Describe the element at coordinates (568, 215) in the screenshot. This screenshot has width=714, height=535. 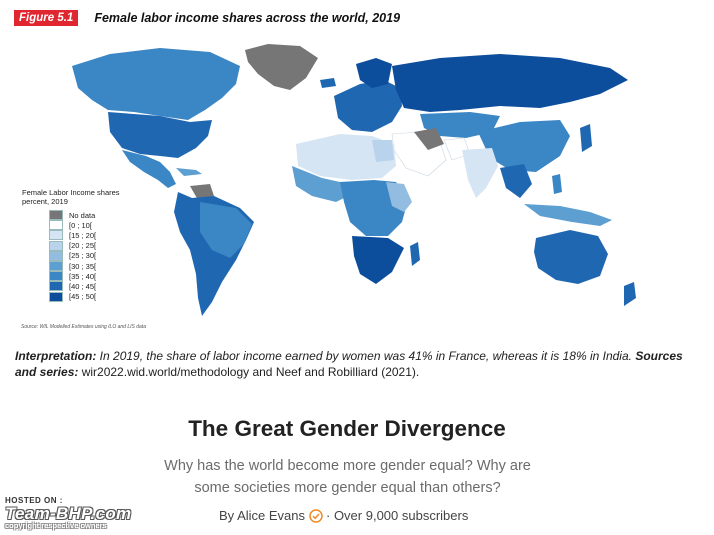
I see `region-indonesia` at that location.